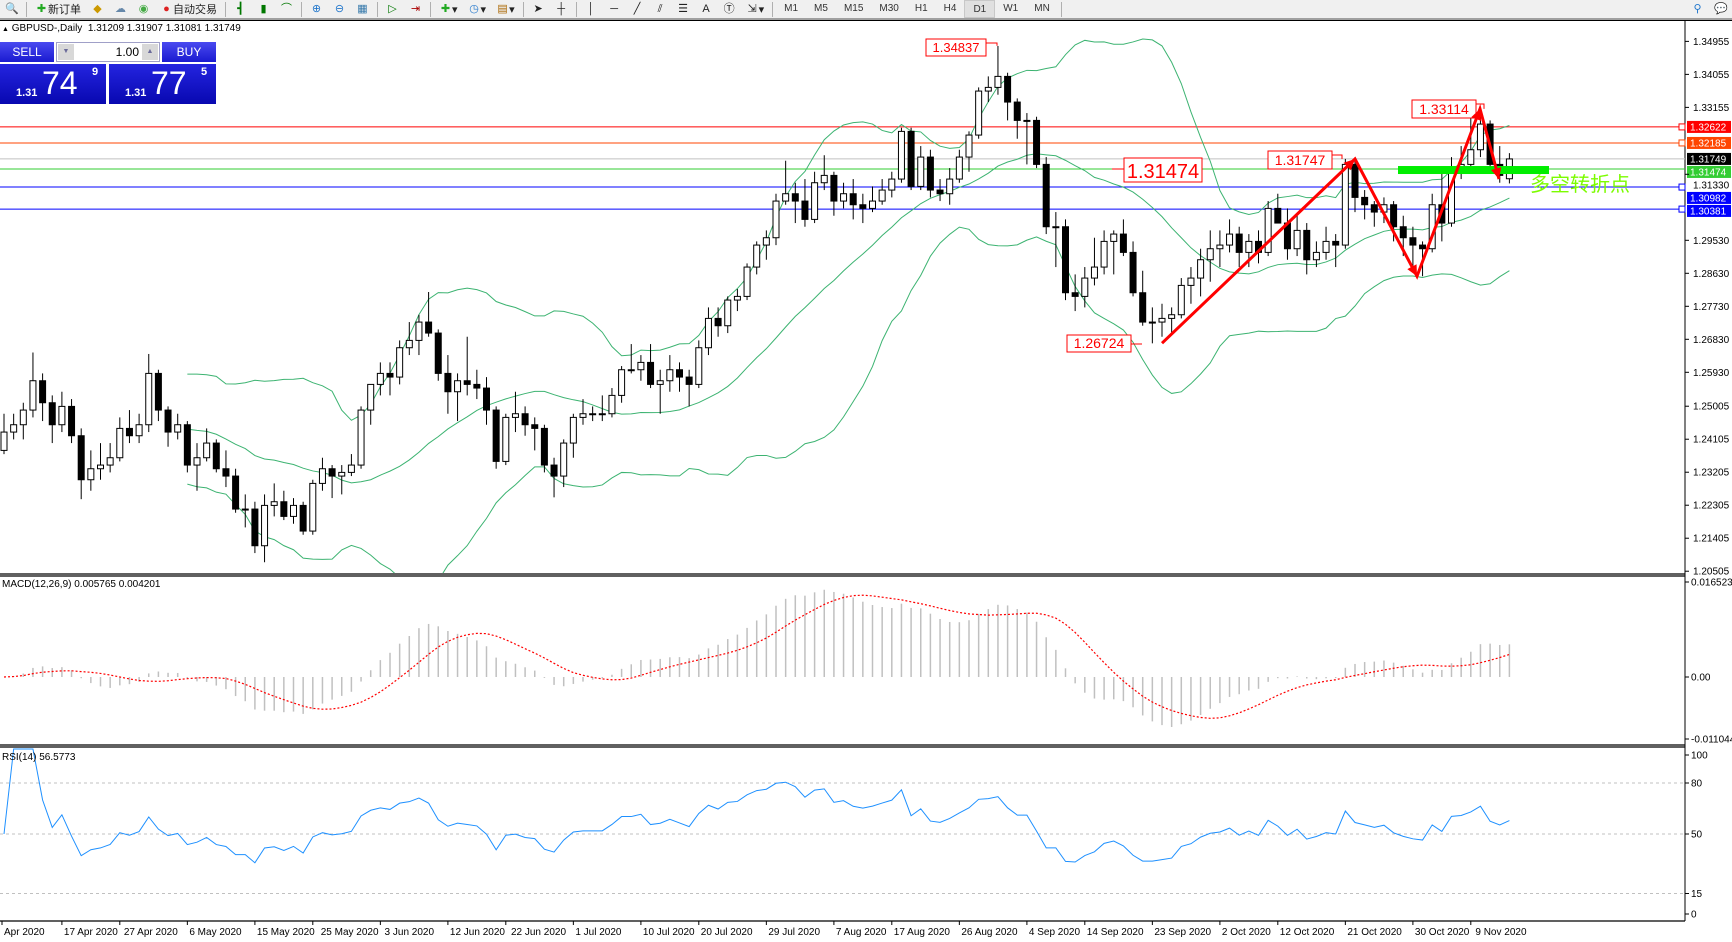 The height and width of the screenshot is (942, 1732). I want to click on zoom-out-button: ⊖, so click(339, 9).